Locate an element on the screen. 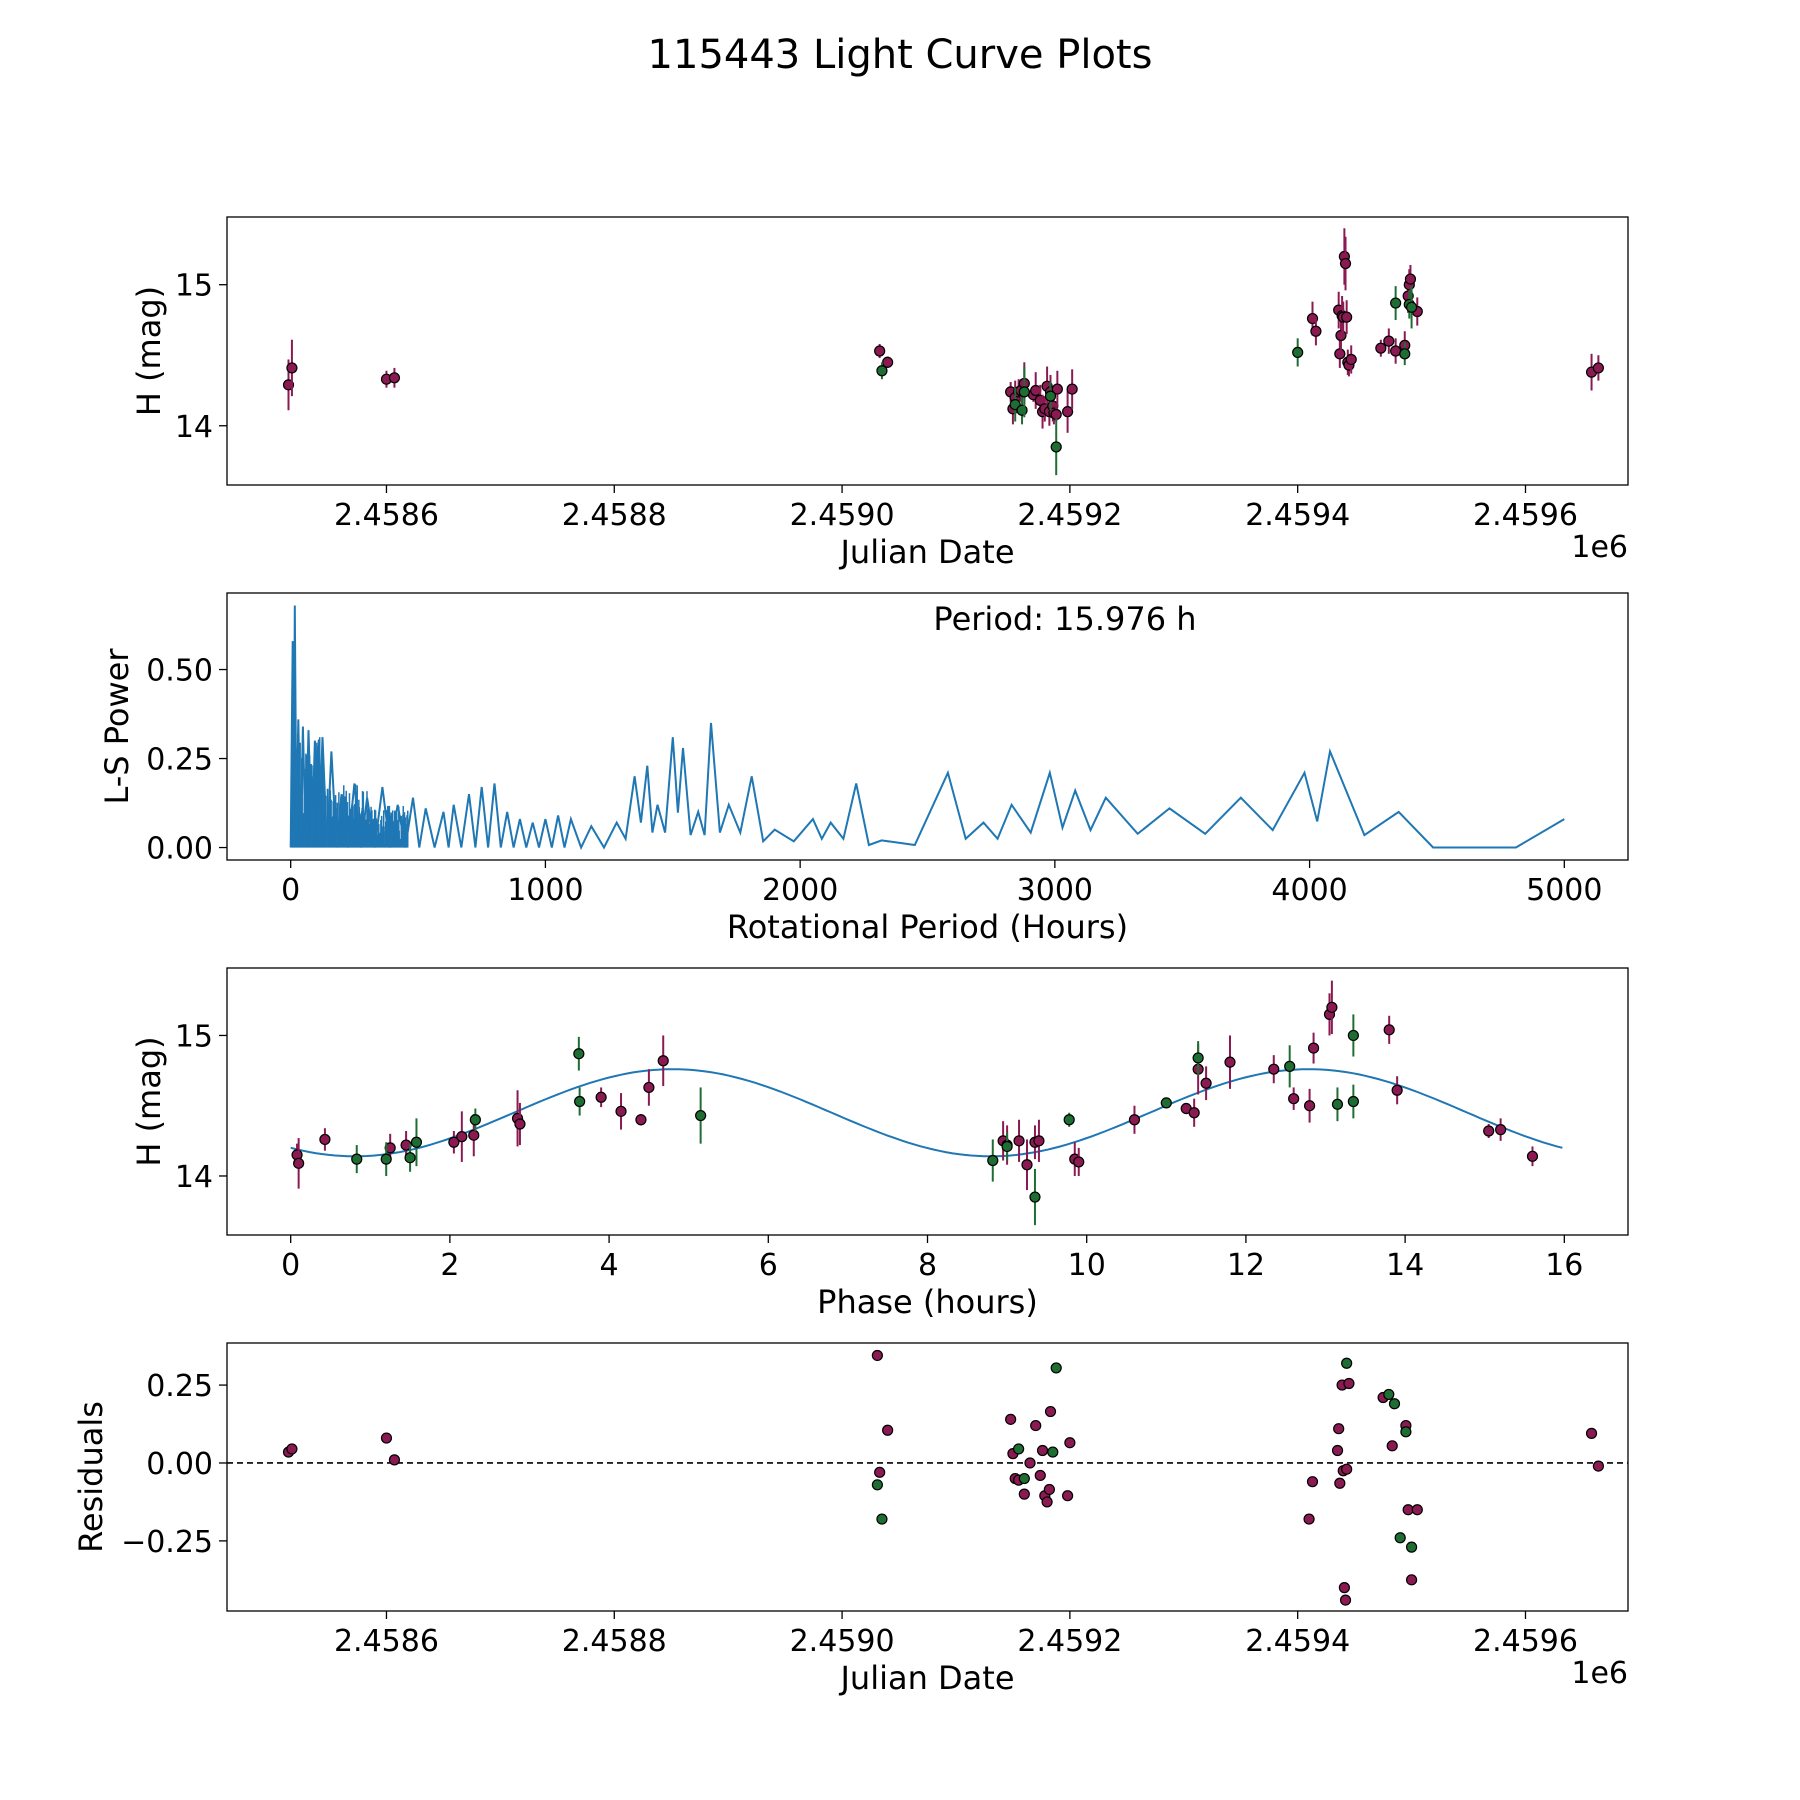 The width and height of the screenshot is (1800, 1800). y-tick-label: 0.50 is located at coordinates (179, 671).